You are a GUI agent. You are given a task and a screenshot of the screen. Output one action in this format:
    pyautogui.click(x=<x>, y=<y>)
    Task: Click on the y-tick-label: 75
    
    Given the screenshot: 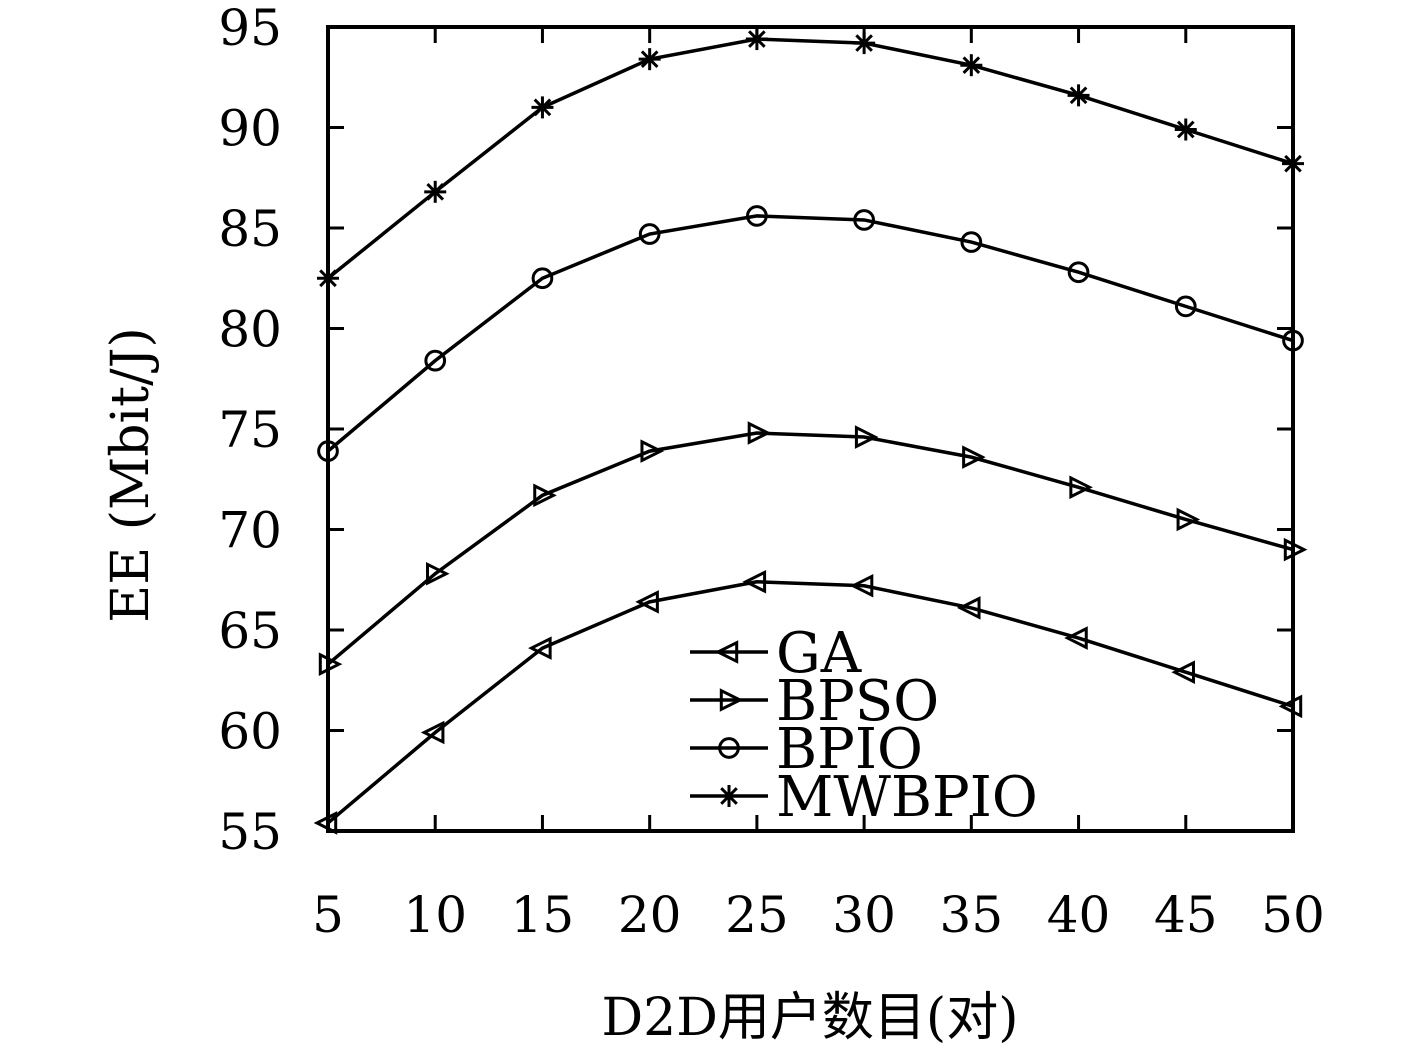 What is the action you would take?
    pyautogui.click(x=250, y=430)
    